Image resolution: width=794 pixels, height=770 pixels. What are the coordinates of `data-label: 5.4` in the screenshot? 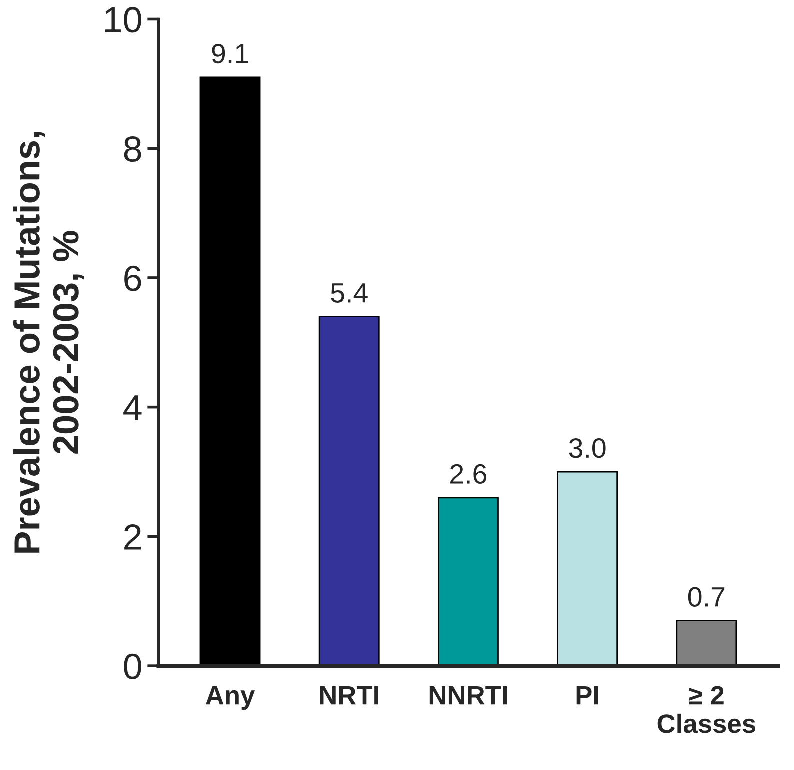 It's located at (349, 293).